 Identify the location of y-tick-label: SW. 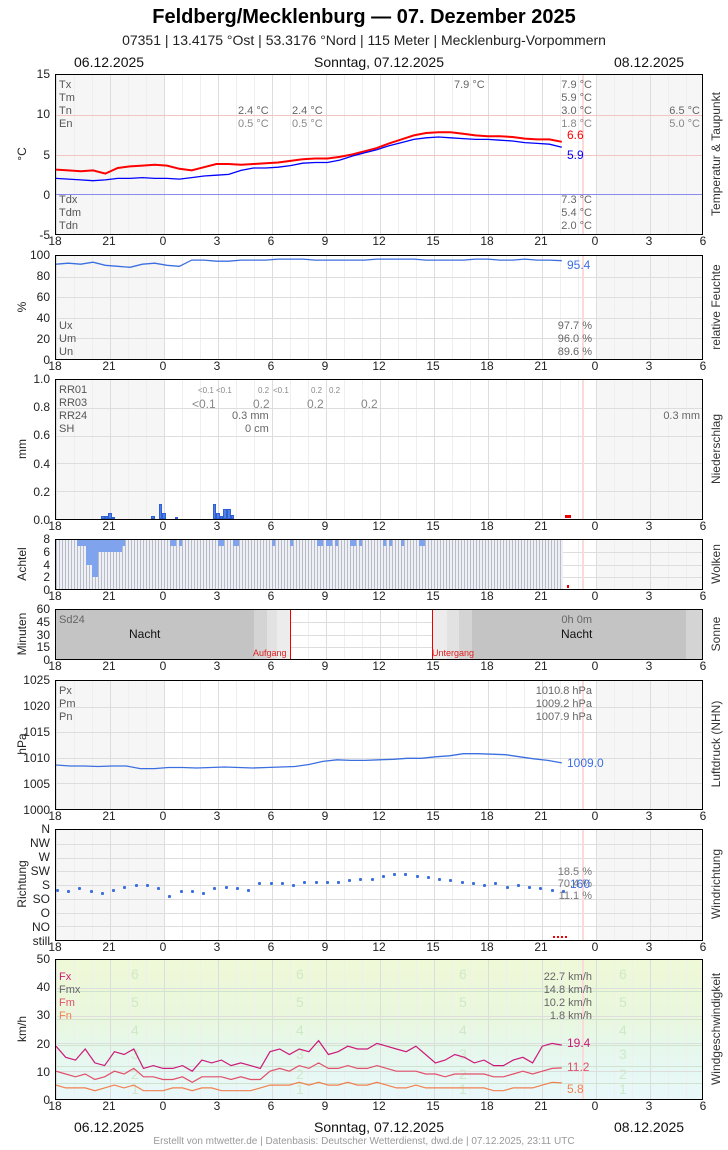
(40, 871).